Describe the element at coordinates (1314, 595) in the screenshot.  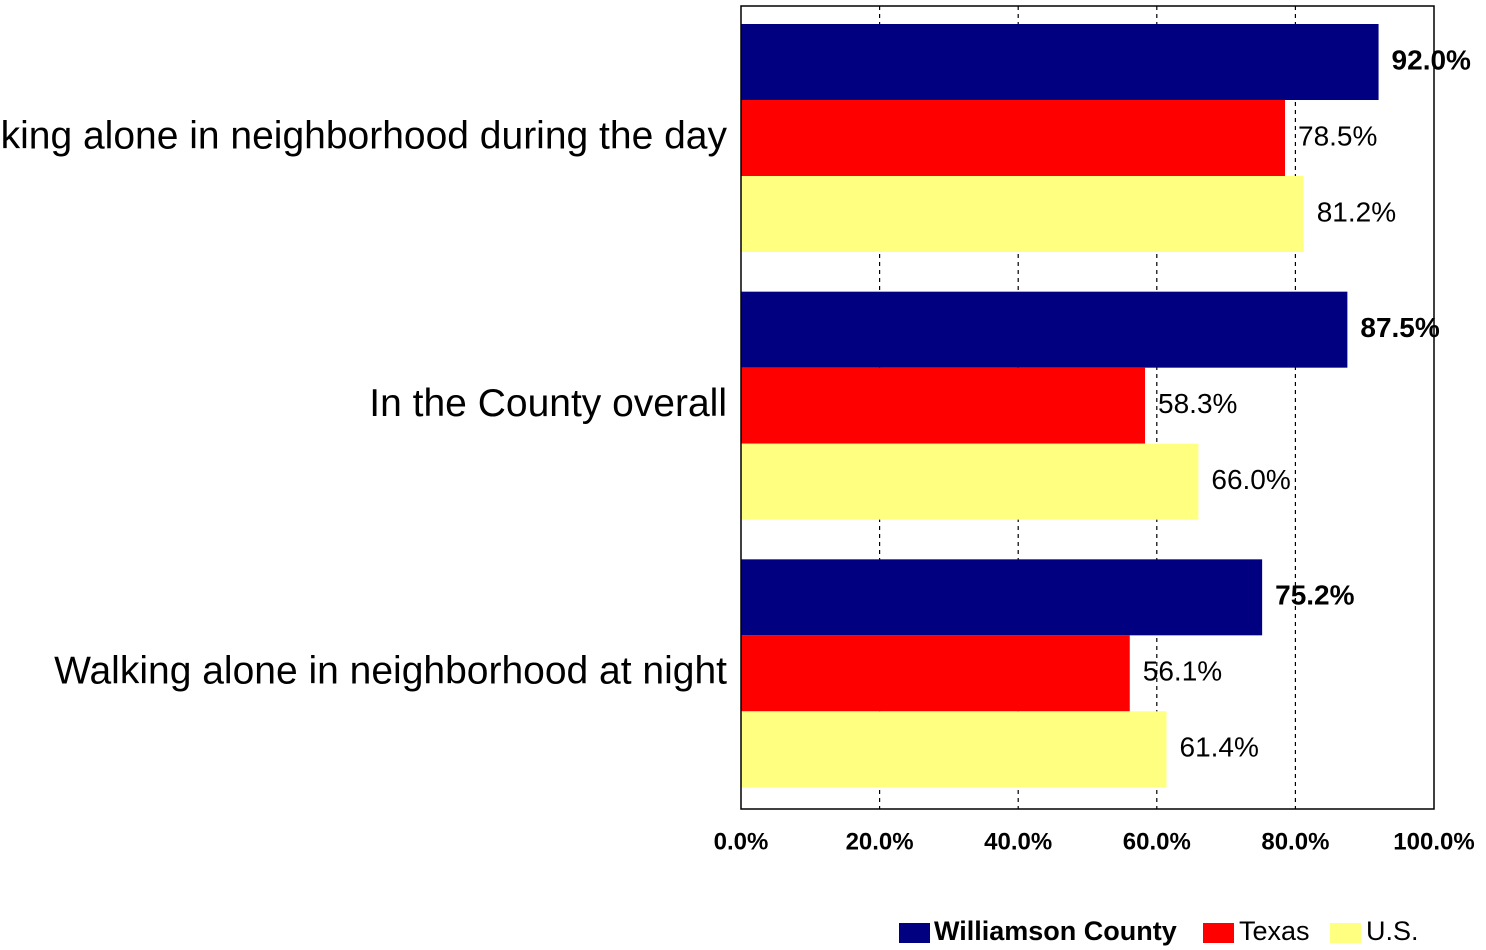
I see `data-label-williamson-county-3: 75.2%` at that location.